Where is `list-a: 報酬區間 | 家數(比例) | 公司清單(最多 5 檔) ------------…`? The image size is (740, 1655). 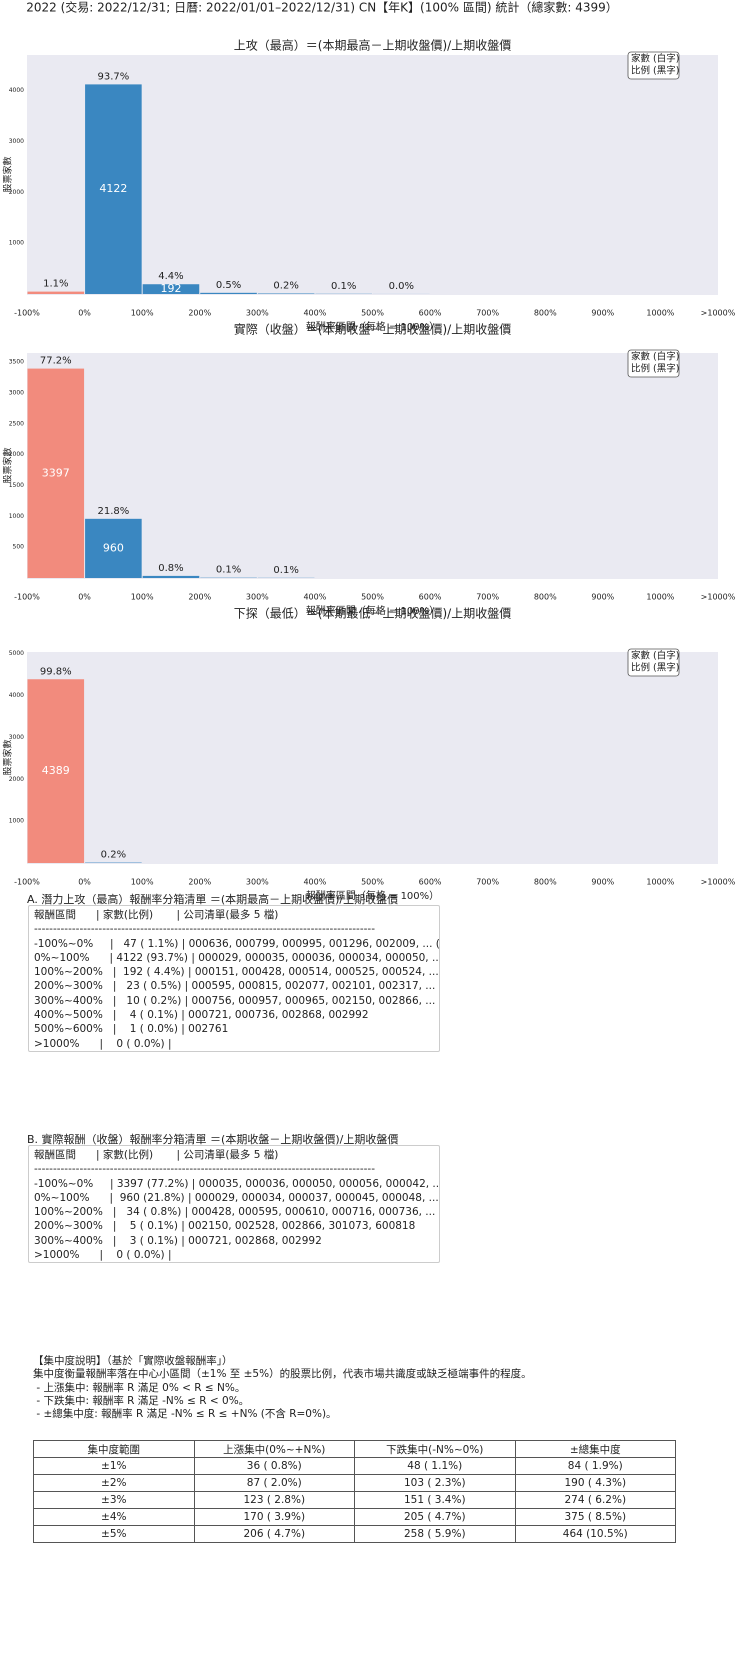
list-a: 報酬區間 | 家數(比例) | 公司清單(最多 5 檔) ------------… is located at coordinates (234, 978).